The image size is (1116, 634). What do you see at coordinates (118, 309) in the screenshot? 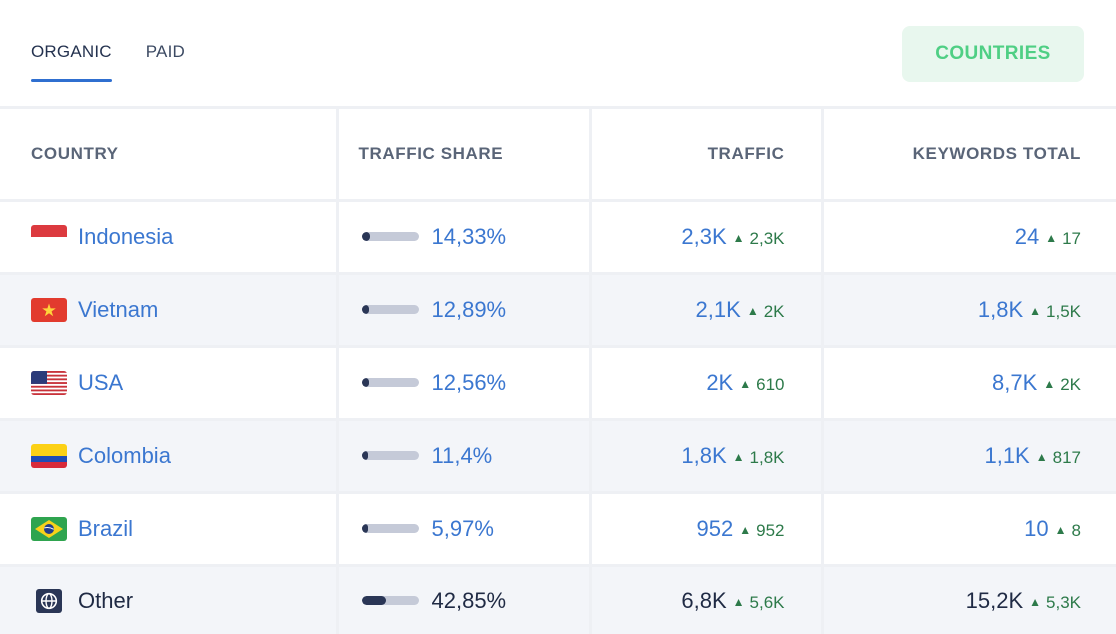
I see `country-name: Vietnam` at bounding box center [118, 309].